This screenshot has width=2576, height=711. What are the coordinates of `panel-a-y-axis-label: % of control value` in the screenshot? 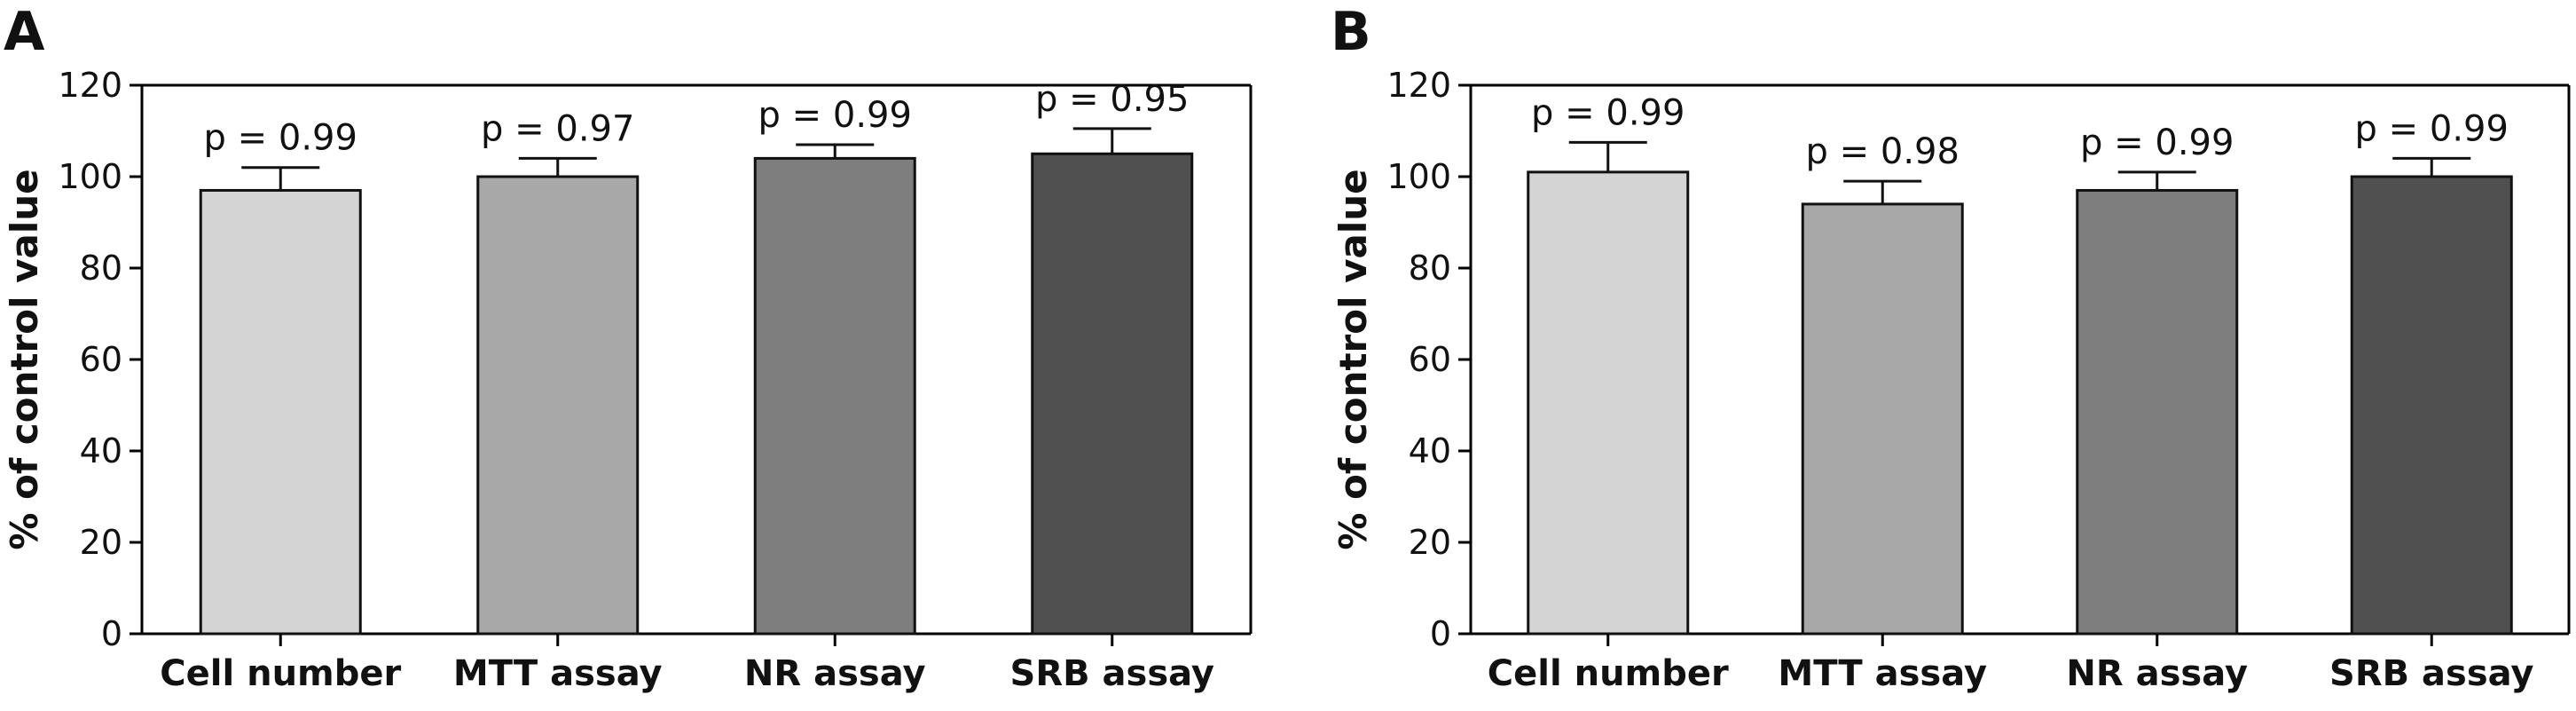 It's located at (24, 359).